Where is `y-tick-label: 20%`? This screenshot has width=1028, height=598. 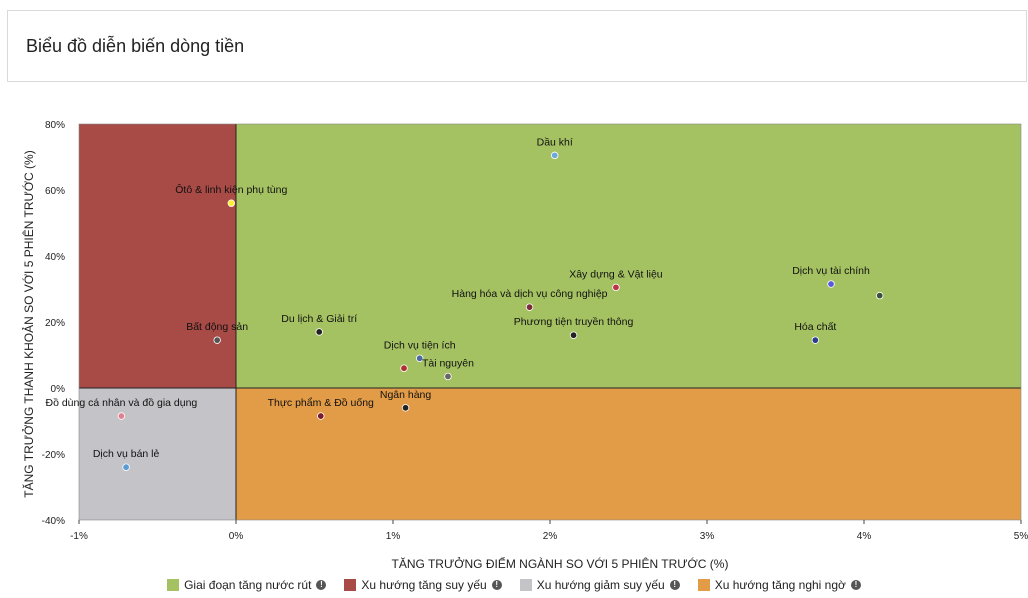
y-tick-label: 20% is located at coordinates (55, 323).